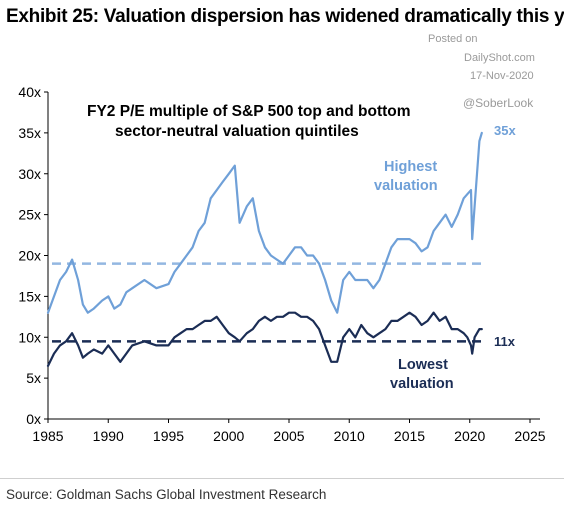 This screenshot has height=517, width=564. I want to click on y-tick-label: 35x, so click(29, 133).